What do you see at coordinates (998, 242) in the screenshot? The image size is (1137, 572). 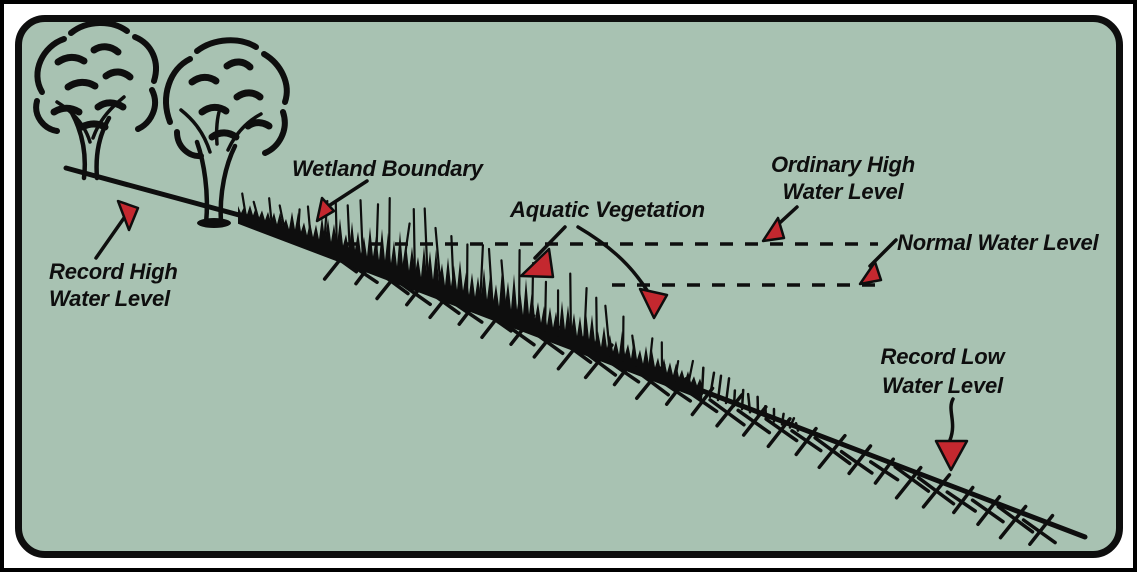 I see `label-normal-water-level: Normal Water Level` at bounding box center [998, 242].